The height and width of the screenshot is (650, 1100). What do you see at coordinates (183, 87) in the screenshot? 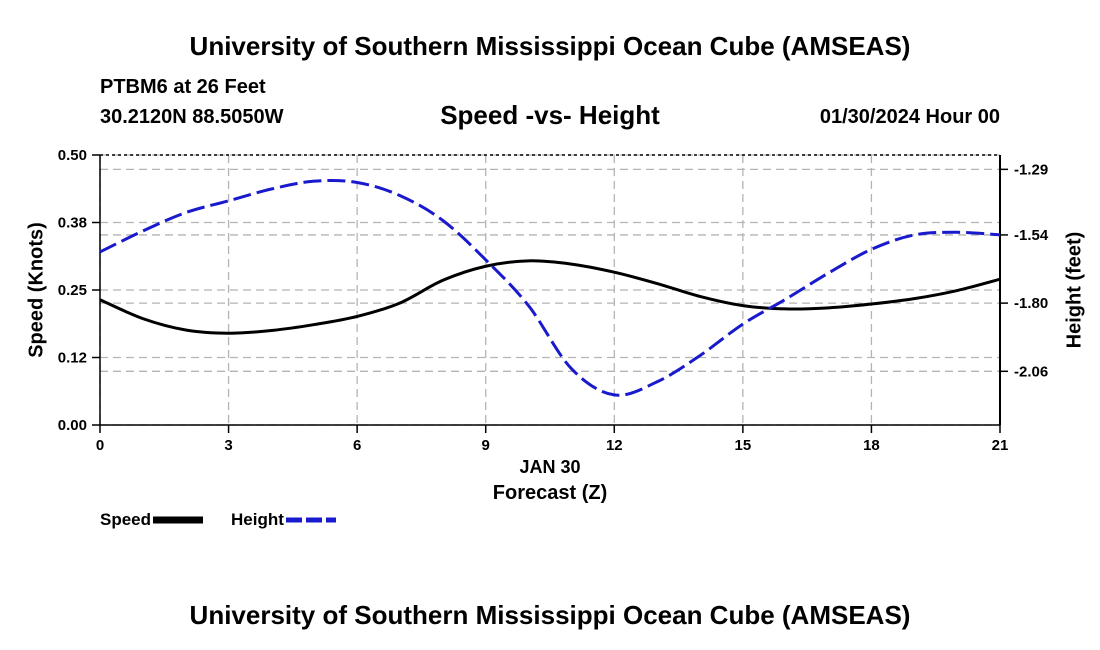
I see `station-label: PTBM6 at 26 Feet` at bounding box center [183, 87].